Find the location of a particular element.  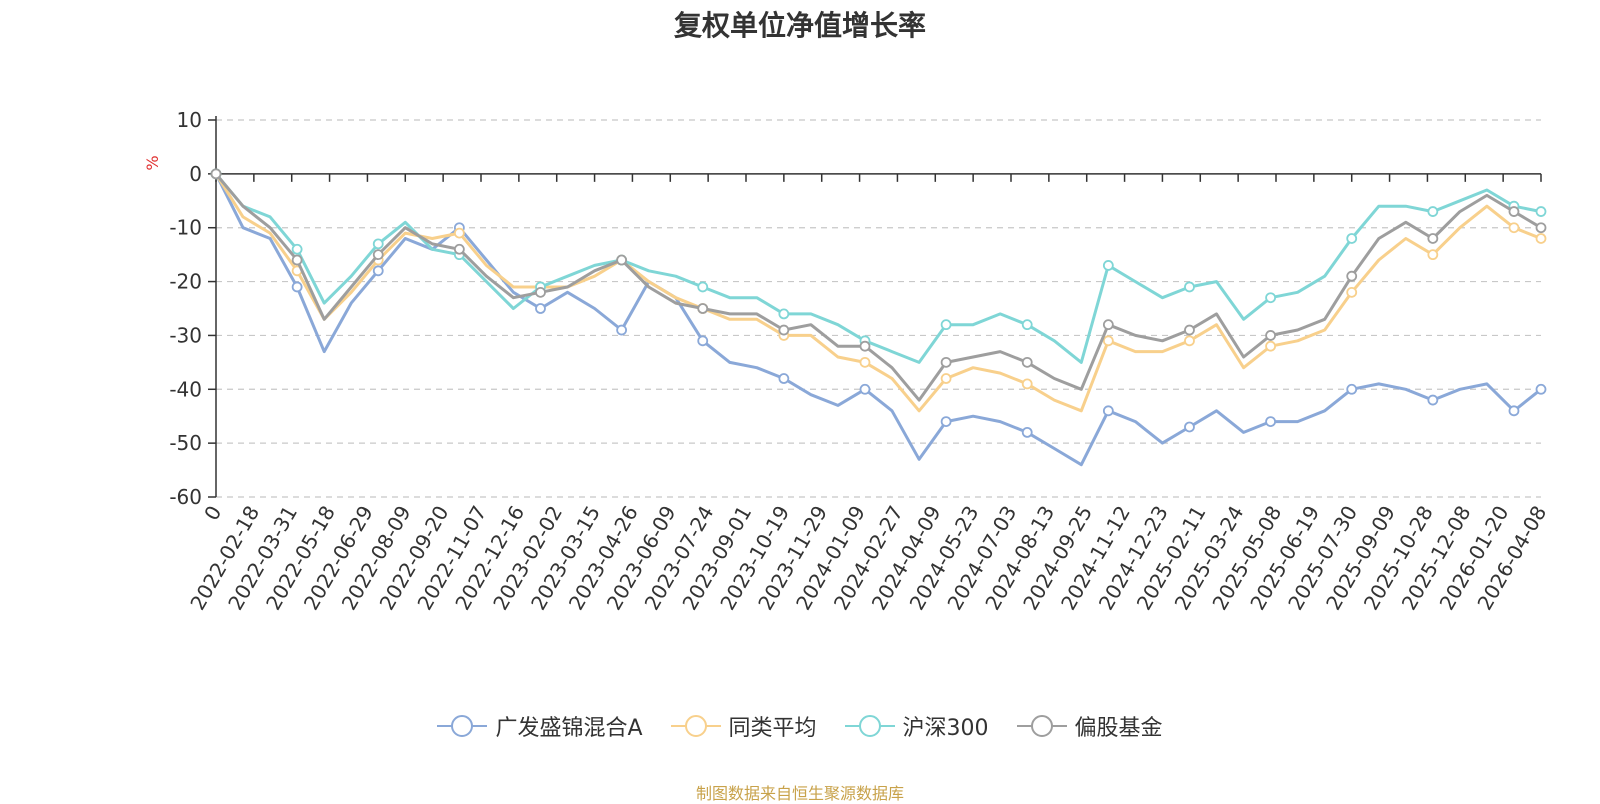

y-tick-label: -30 is located at coordinates (185, 335).